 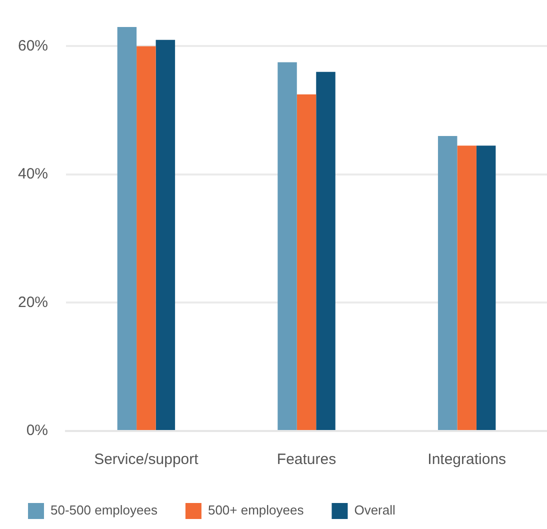 What do you see at coordinates (104, 510) in the screenshot?
I see `legend-label: 50-500 employees` at bounding box center [104, 510].